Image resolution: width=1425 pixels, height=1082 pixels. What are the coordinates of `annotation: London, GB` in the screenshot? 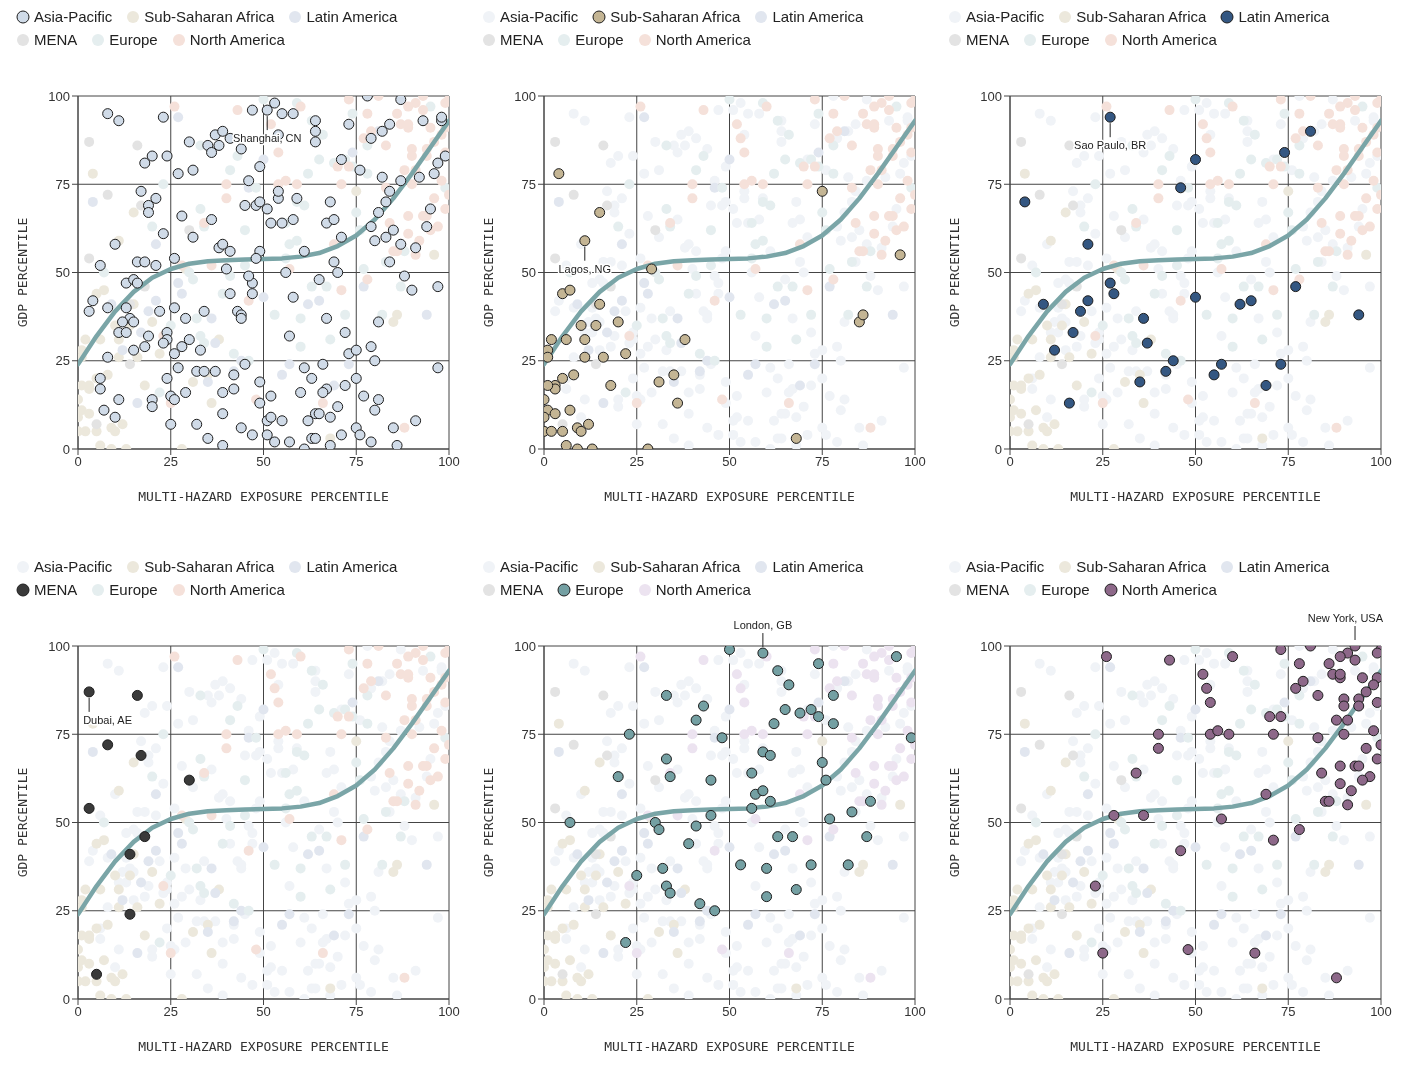 It's located at (763, 625).